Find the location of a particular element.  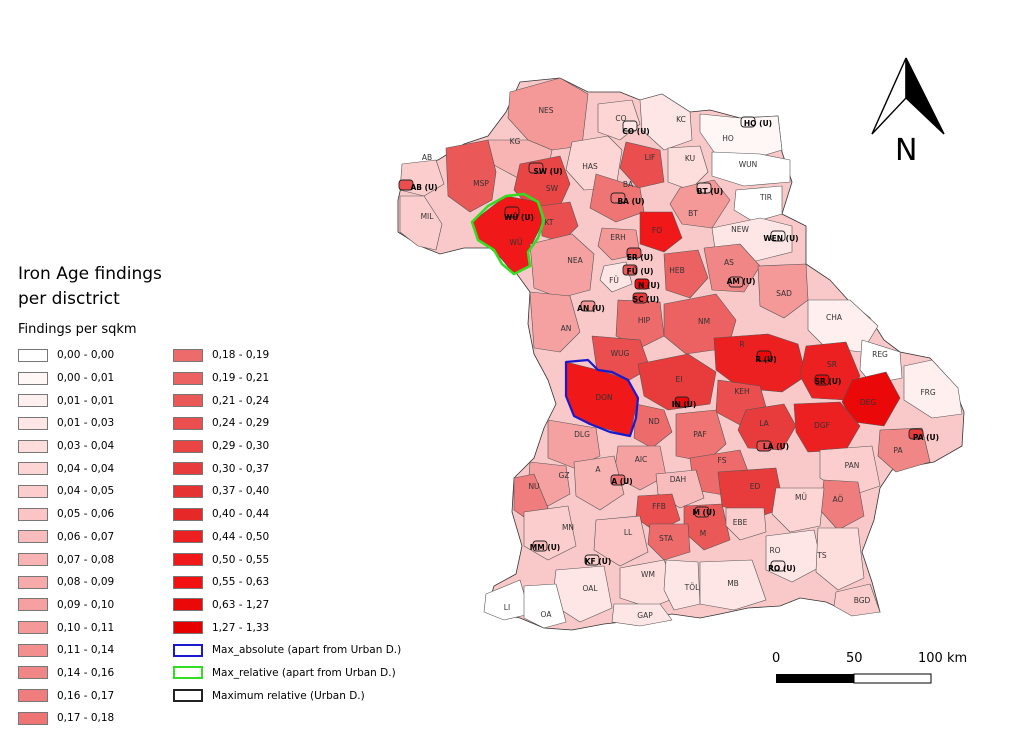

district-label: NES is located at coordinates (545, 110).